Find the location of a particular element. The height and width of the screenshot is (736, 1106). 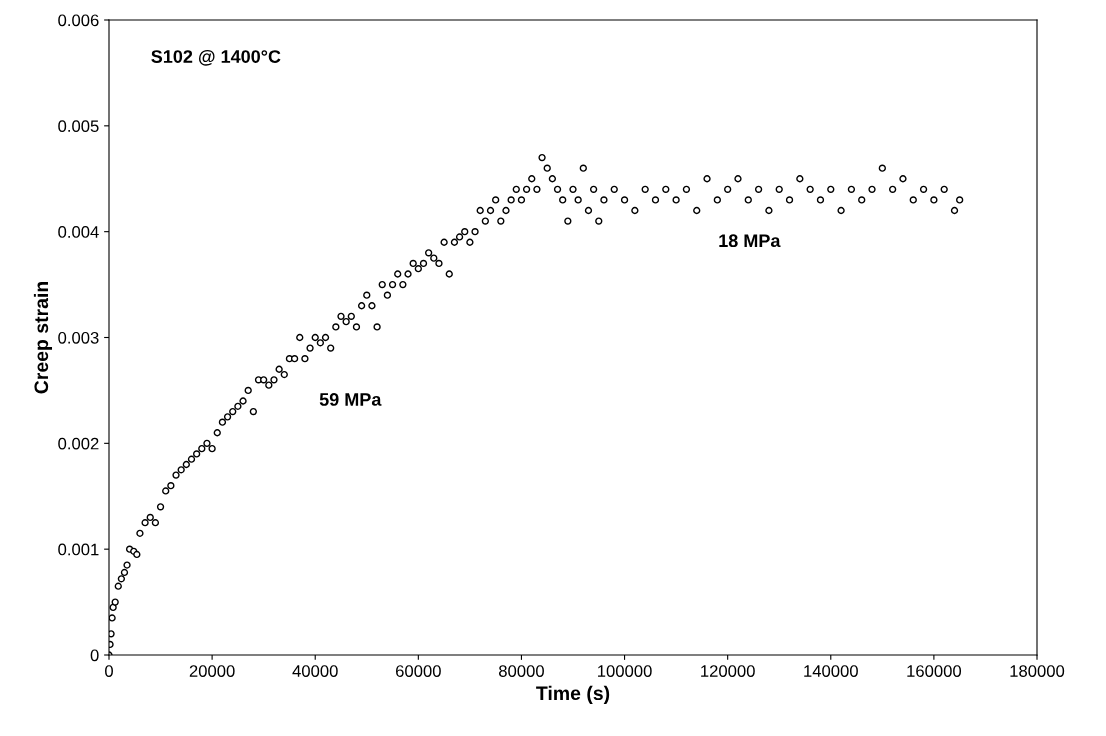

x-axis-title: Time (s) is located at coordinates (573, 694).